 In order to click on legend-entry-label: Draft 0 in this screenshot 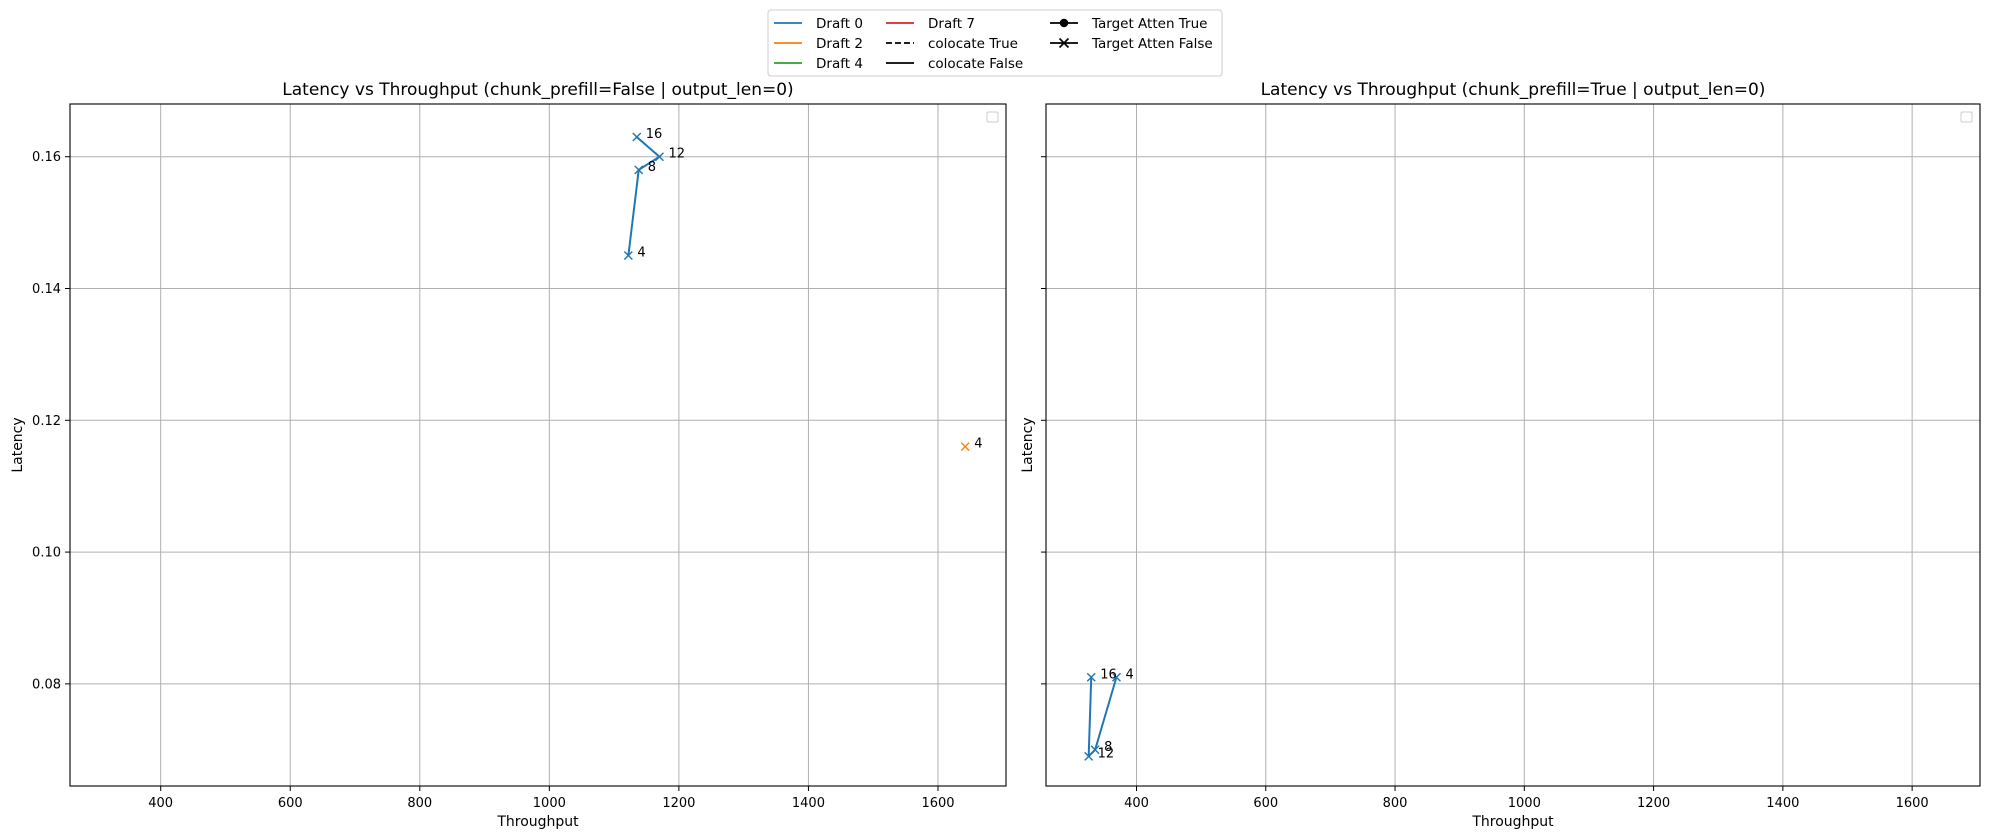, I will do `click(839, 24)`.